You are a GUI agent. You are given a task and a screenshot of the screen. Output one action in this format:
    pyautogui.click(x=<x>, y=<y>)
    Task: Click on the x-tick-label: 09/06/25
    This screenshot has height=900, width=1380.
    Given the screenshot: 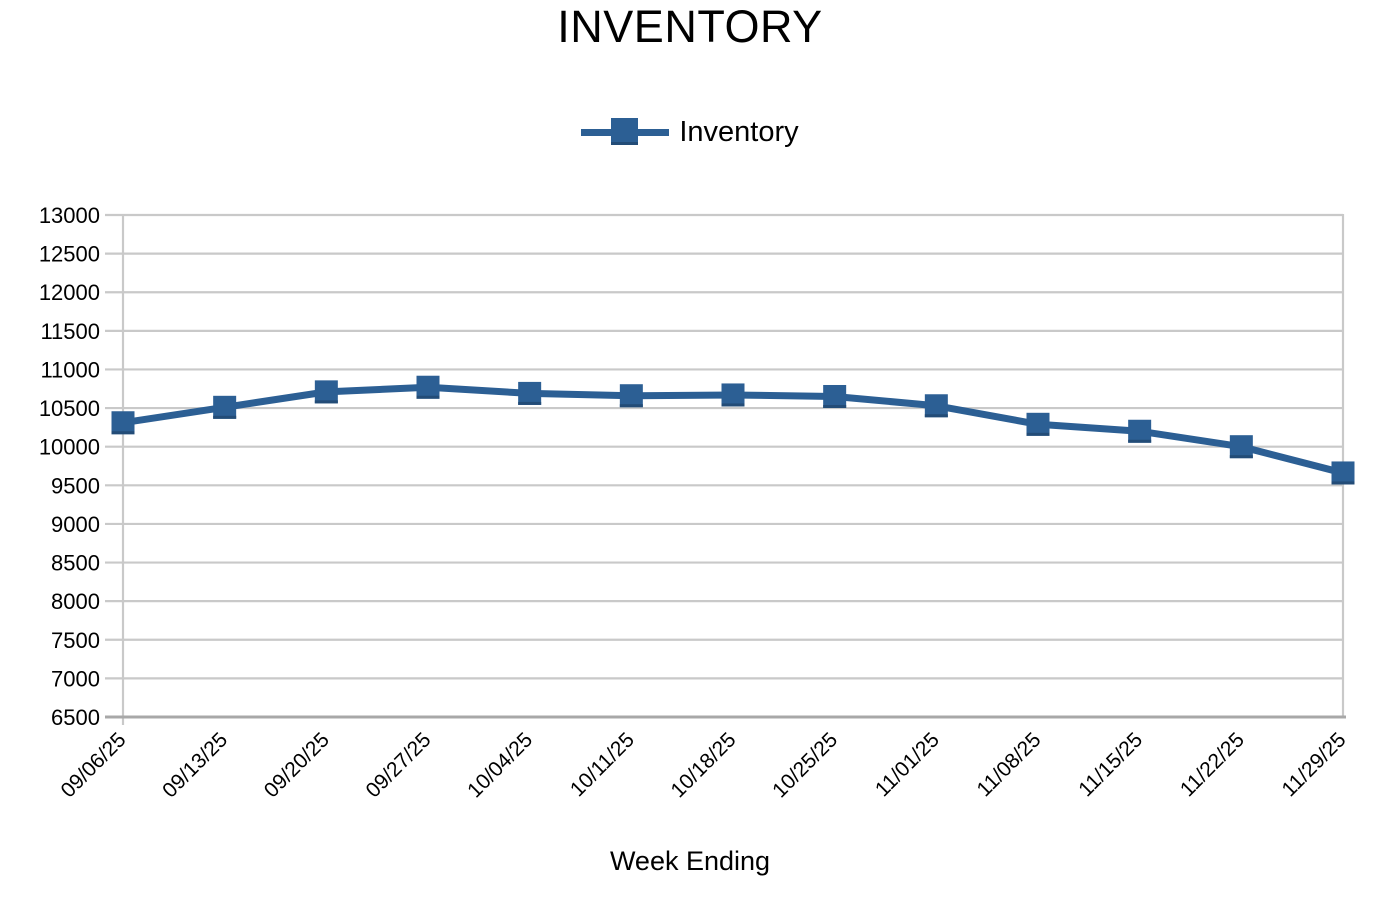 What is the action you would take?
    pyautogui.click(x=93, y=765)
    